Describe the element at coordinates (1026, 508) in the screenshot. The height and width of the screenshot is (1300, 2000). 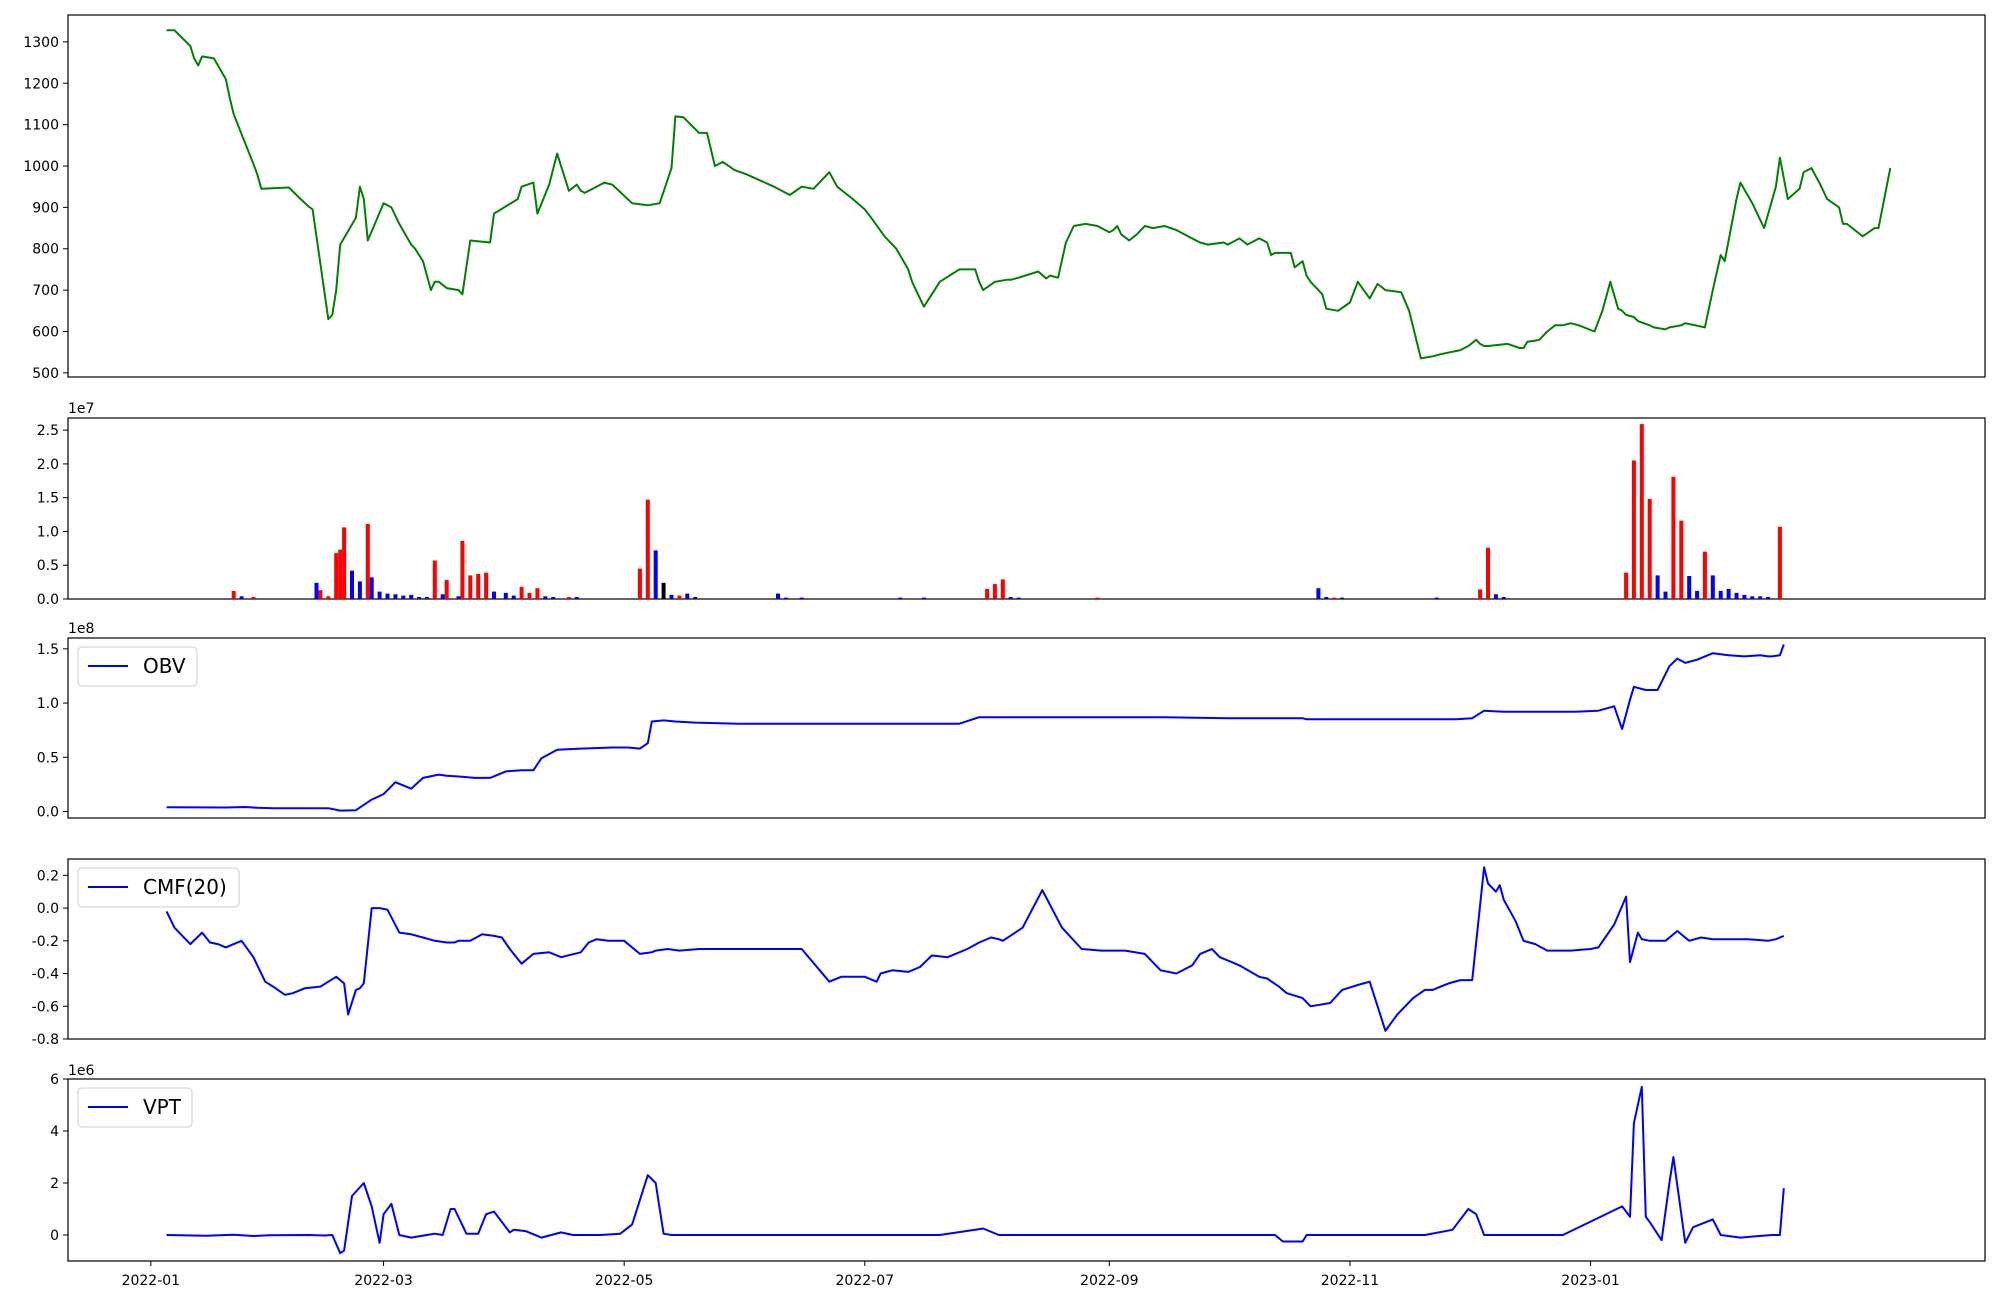
I see `volume-plot-frame` at that location.